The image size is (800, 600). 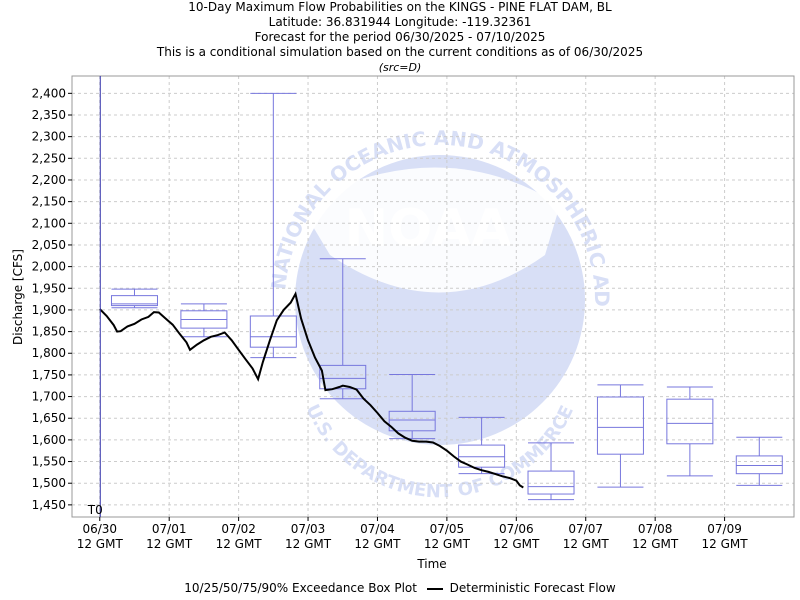 I want to click on x-tick-label-date: 07/06, so click(x=516, y=529).